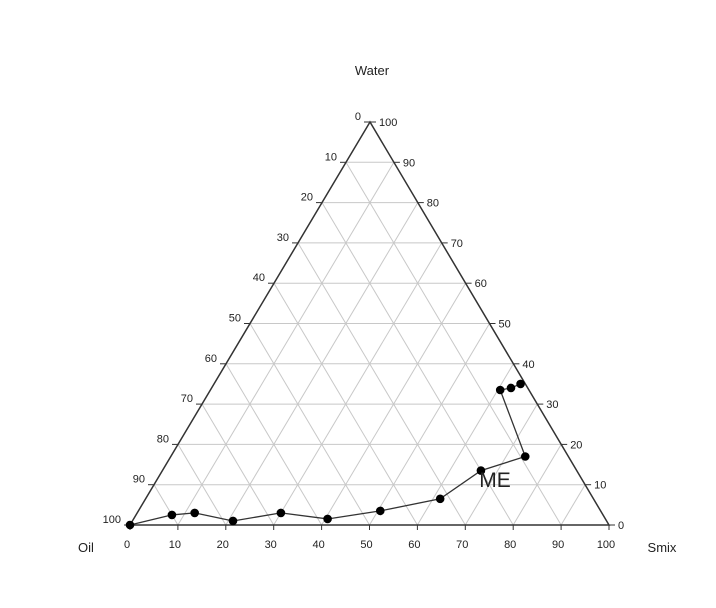 This screenshot has height=608, width=716. What do you see at coordinates (112, 520) in the screenshot?
I see `left-tick-label: 100` at bounding box center [112, 520].